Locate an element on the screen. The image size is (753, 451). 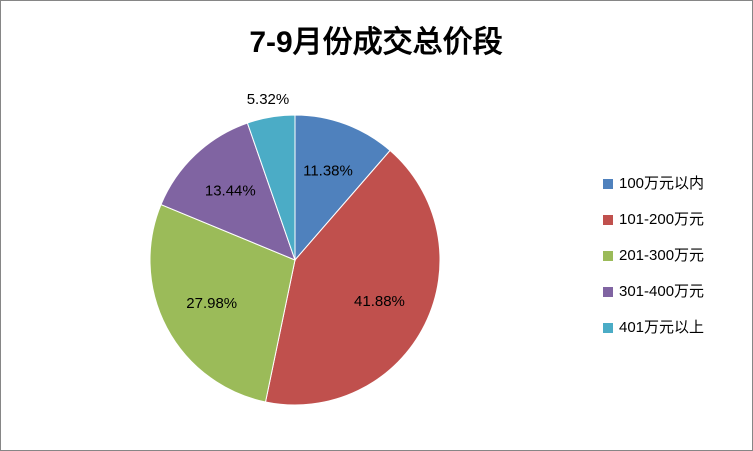
legend-label: 100万元以内 is located at coordinates (661, 183).